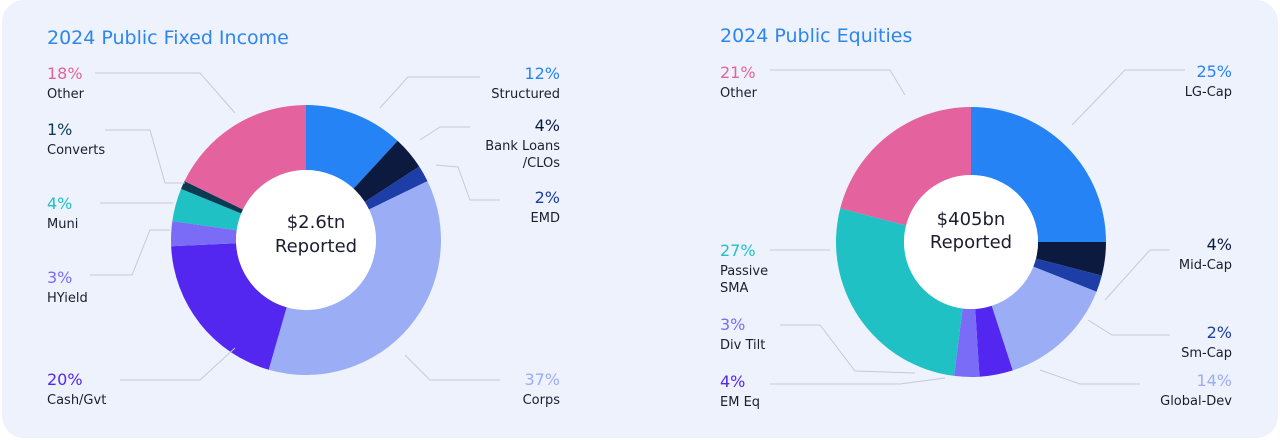 Image resolution: width=1280 pixels, height=440 pixels. What do you see at coordinates (212, 197) in the screenshot?
I see `slice-converts` at bounding box center [212, 197].